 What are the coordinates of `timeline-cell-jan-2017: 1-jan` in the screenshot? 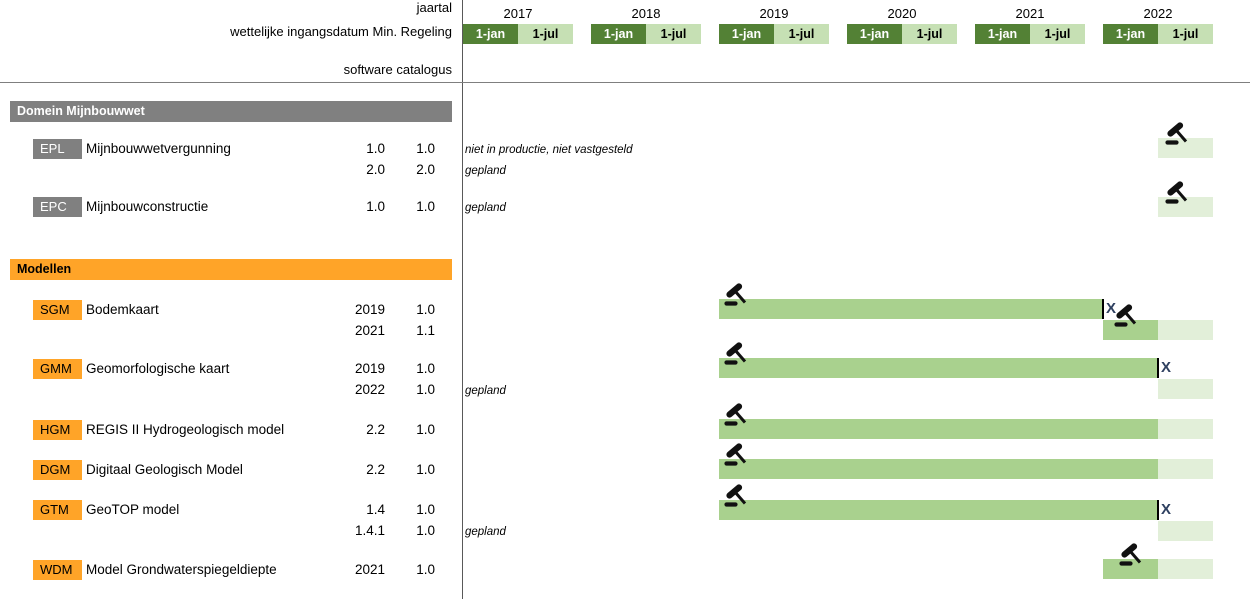 It's located at (490, 34).